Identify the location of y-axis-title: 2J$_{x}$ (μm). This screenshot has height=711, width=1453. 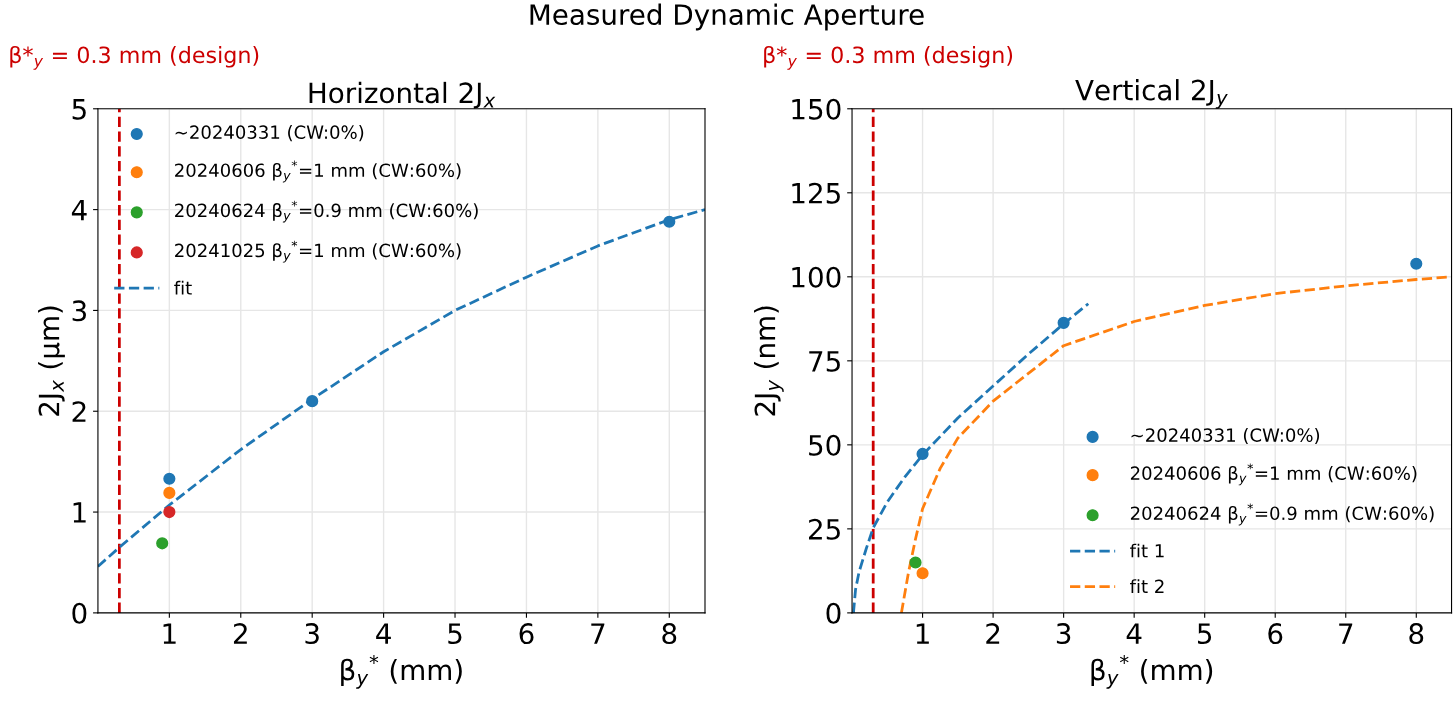
(51, 361).